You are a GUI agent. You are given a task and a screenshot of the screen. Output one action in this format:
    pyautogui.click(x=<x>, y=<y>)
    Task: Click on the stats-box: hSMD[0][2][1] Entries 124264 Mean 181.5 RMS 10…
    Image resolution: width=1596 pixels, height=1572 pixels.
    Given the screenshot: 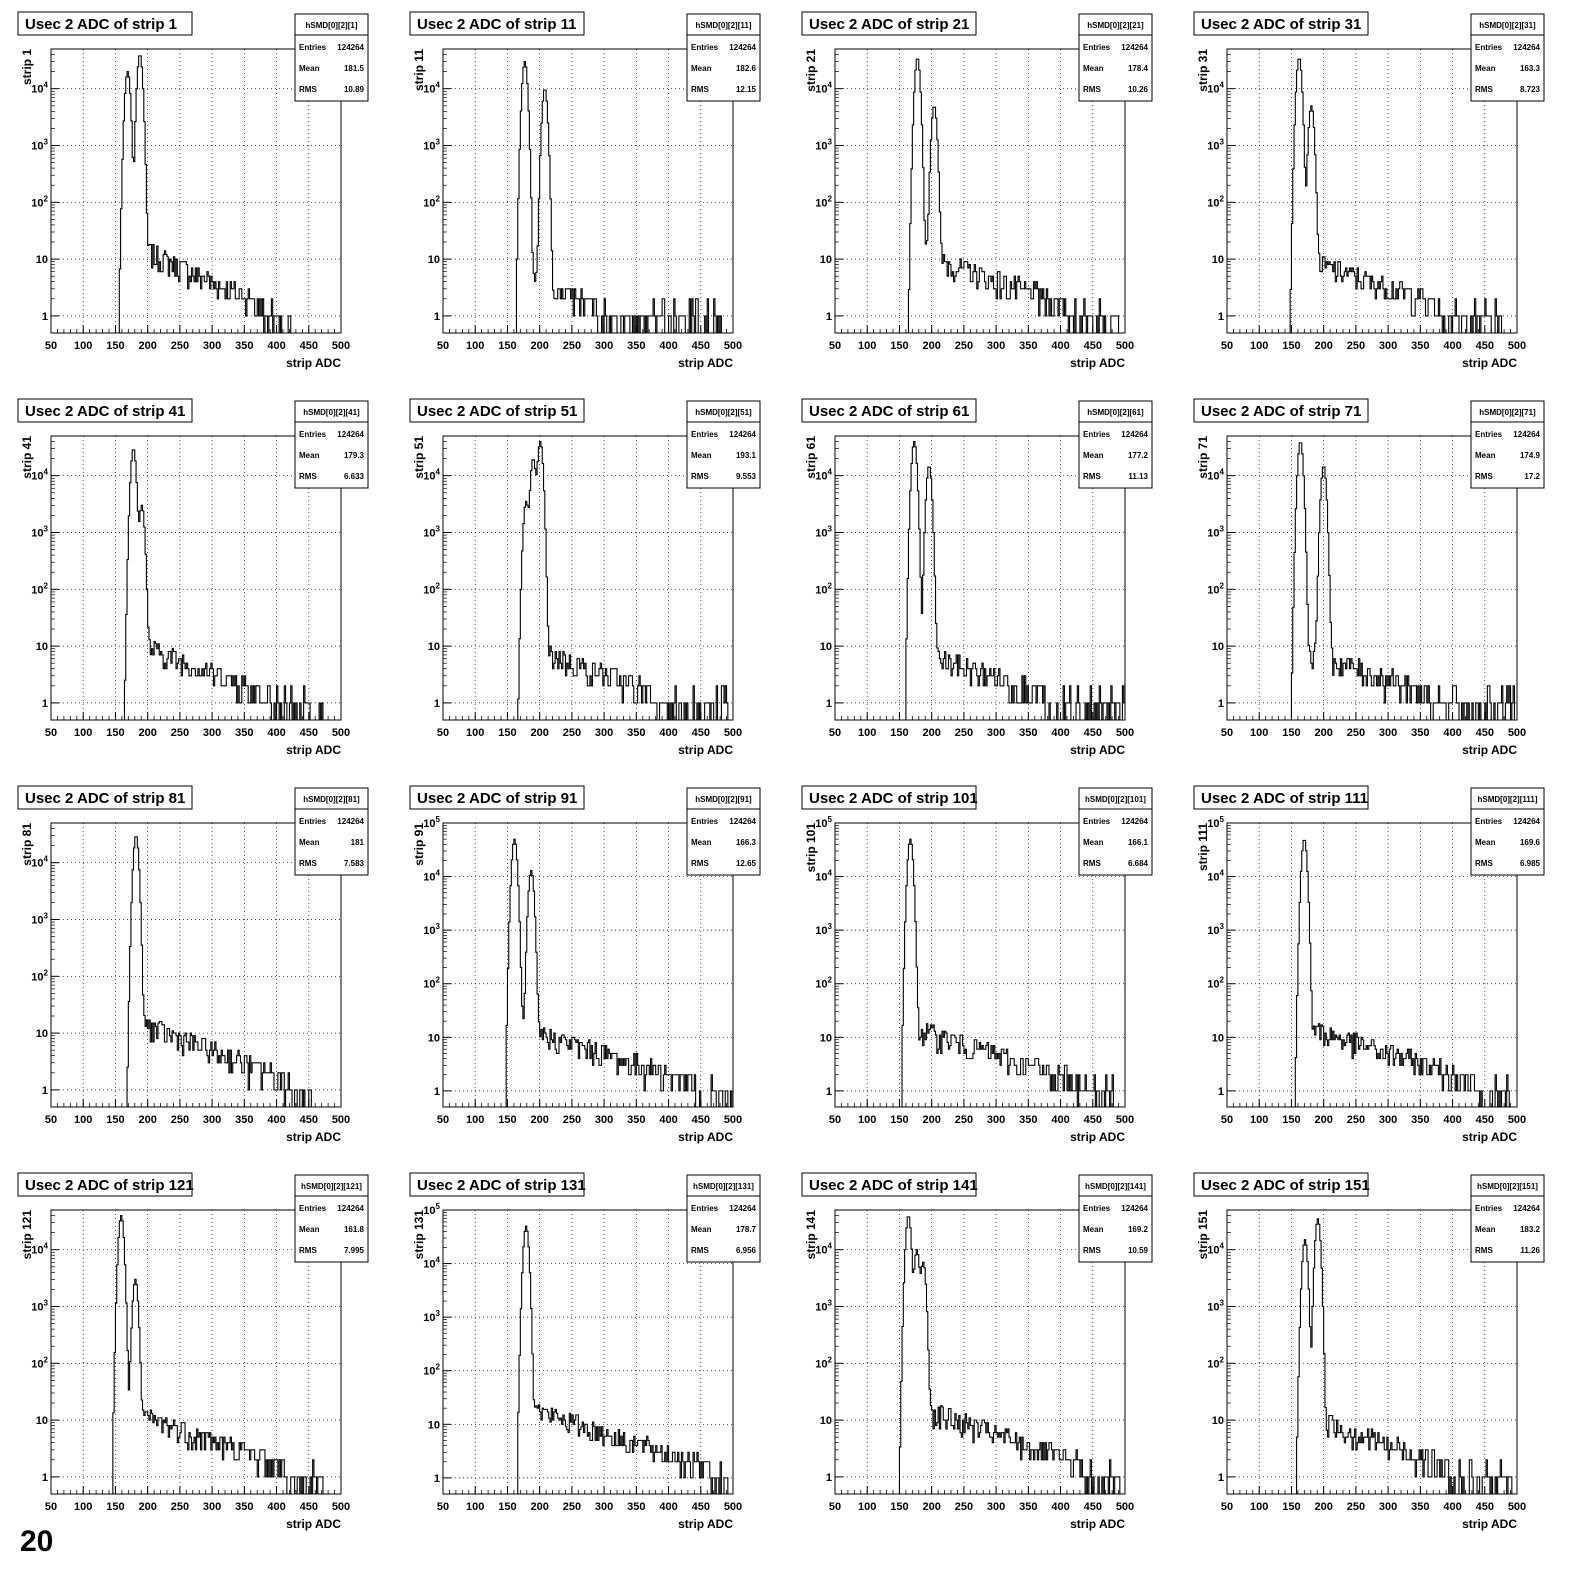 What is the action you would take?
    pyautogui.click(x=331, y=57)
    